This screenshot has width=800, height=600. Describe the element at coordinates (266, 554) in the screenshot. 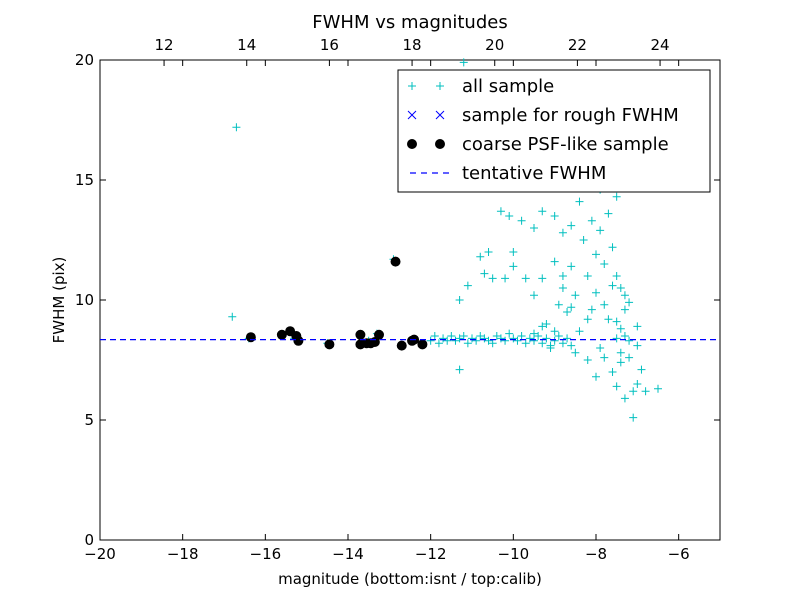

I see `x-tick-label: −16` at that location.